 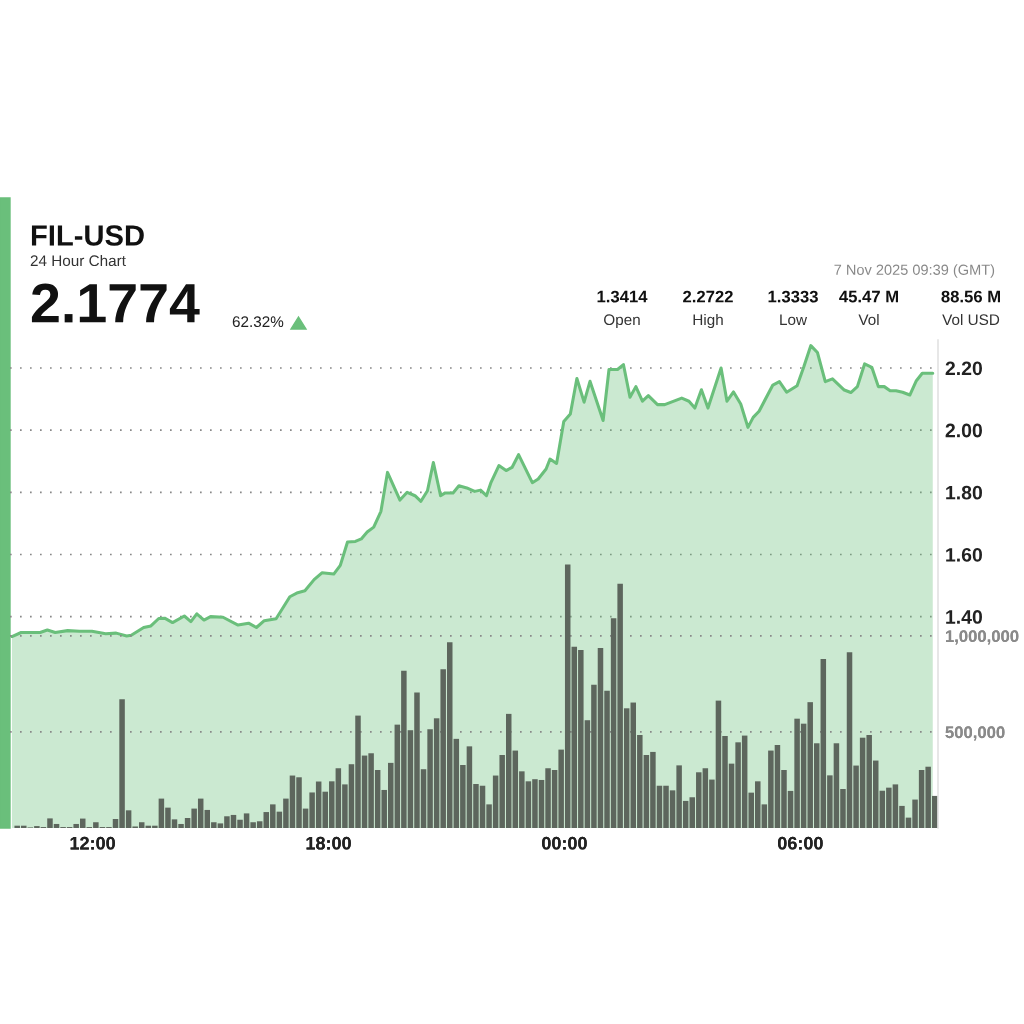 What do you see at coordinates (964, 554) in the screenshot?
I see `y-tick-label: 1.60` at bounding box center [964, 554].